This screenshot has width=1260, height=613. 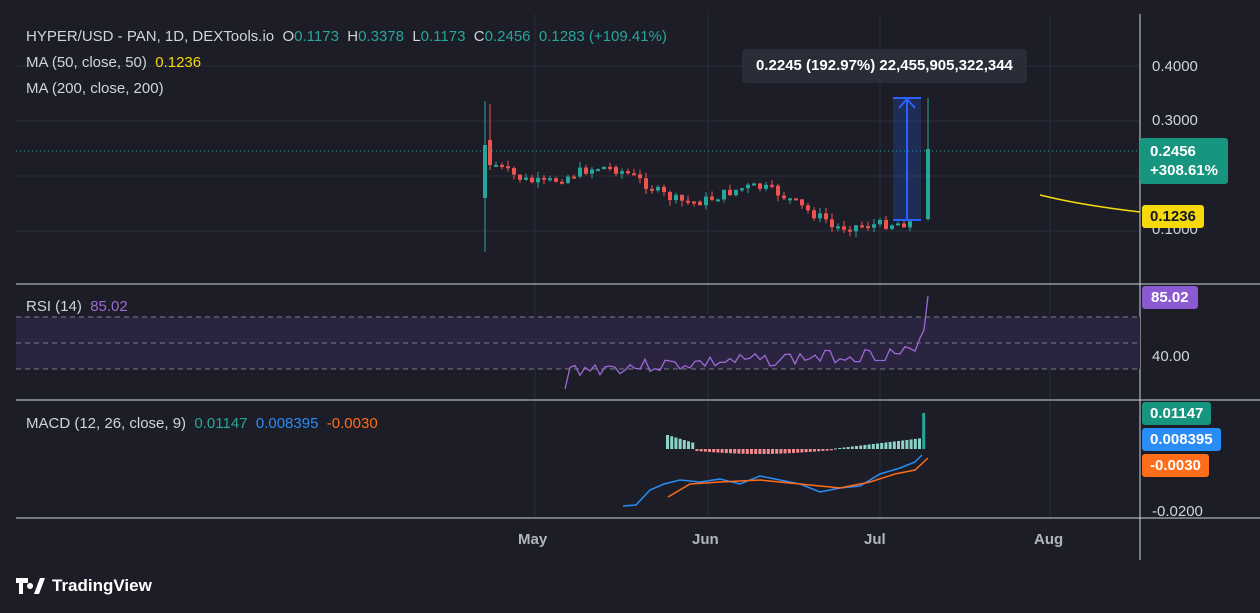 I want to click on tradingview-logo: TradingView, so click(x=84, y=586).